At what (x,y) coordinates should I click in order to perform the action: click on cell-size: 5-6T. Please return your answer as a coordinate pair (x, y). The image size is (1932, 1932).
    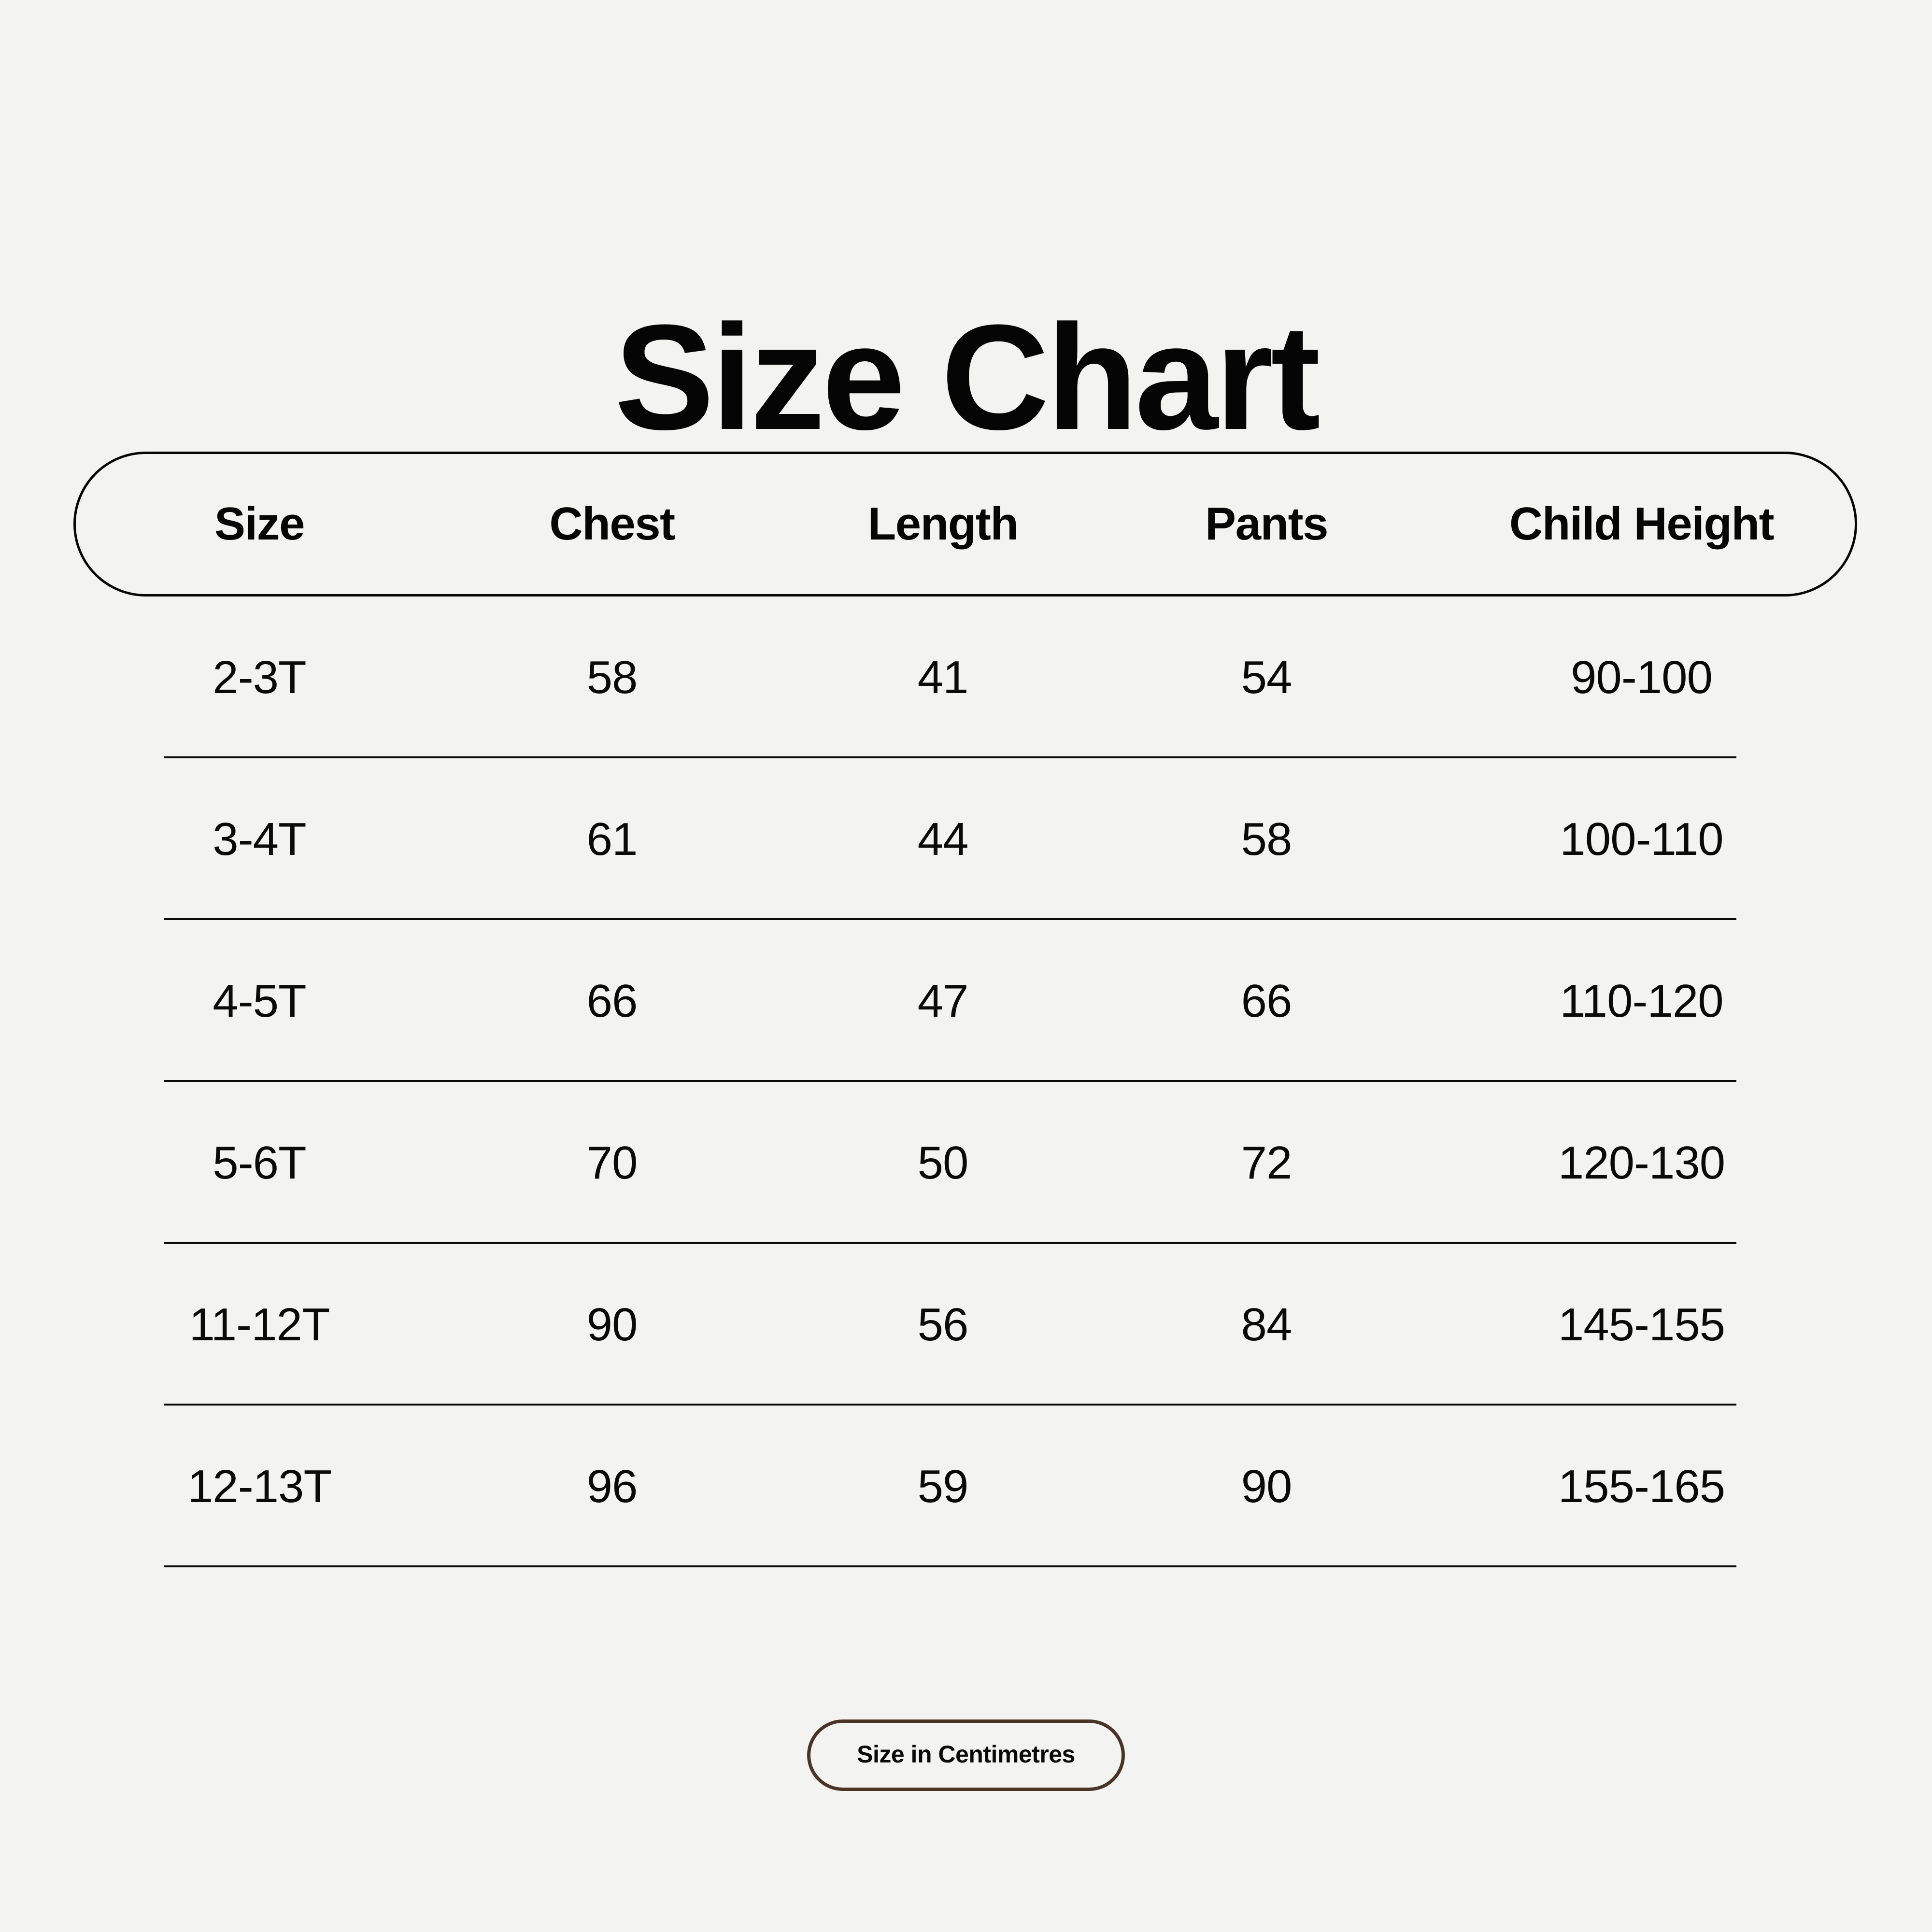
    Looking at the image, I should click on (259, 1162).